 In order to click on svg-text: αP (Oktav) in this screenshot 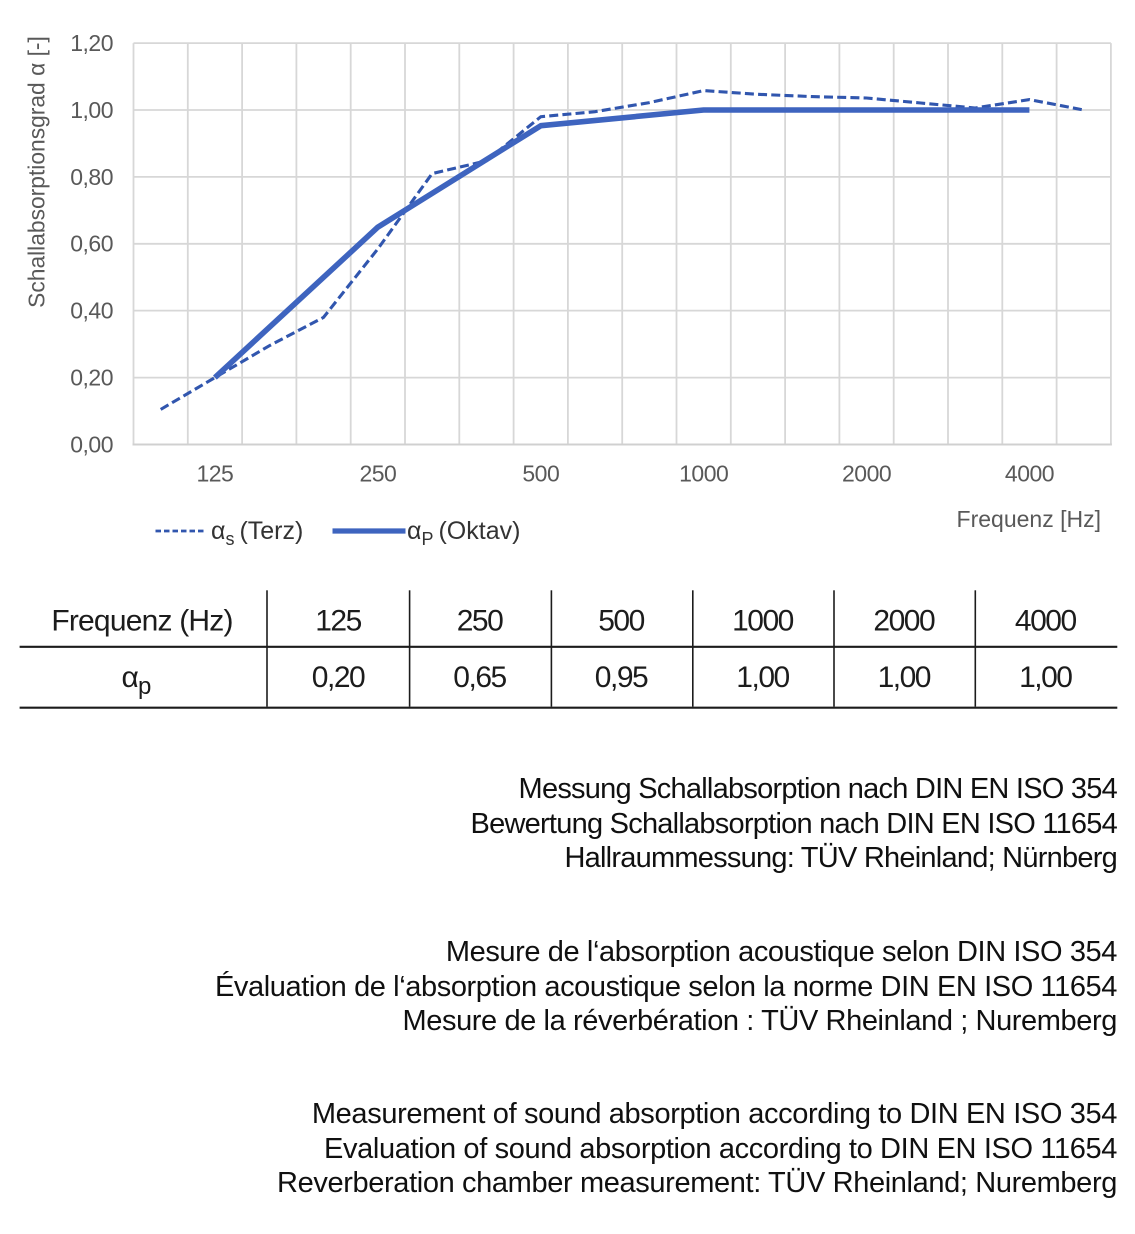, I will do `click(463, 533)`.